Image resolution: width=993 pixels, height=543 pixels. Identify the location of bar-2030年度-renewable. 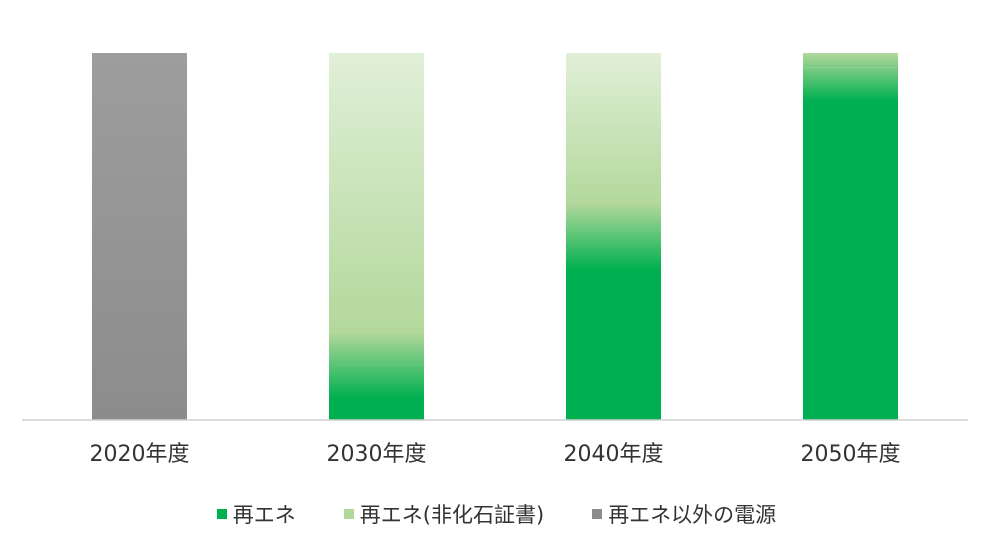
(376, 392).